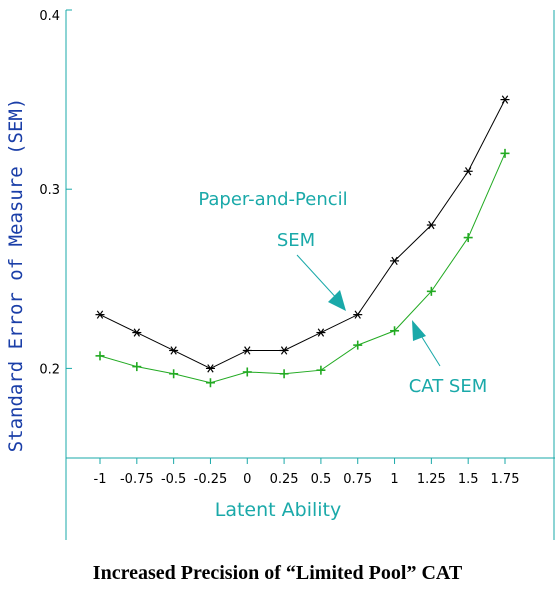 The width and height of the screenshot is (555, 595). Describe the element at coordinates (173, 479) in the screenshot. I see `x-tick-label: -0.5` at that location.